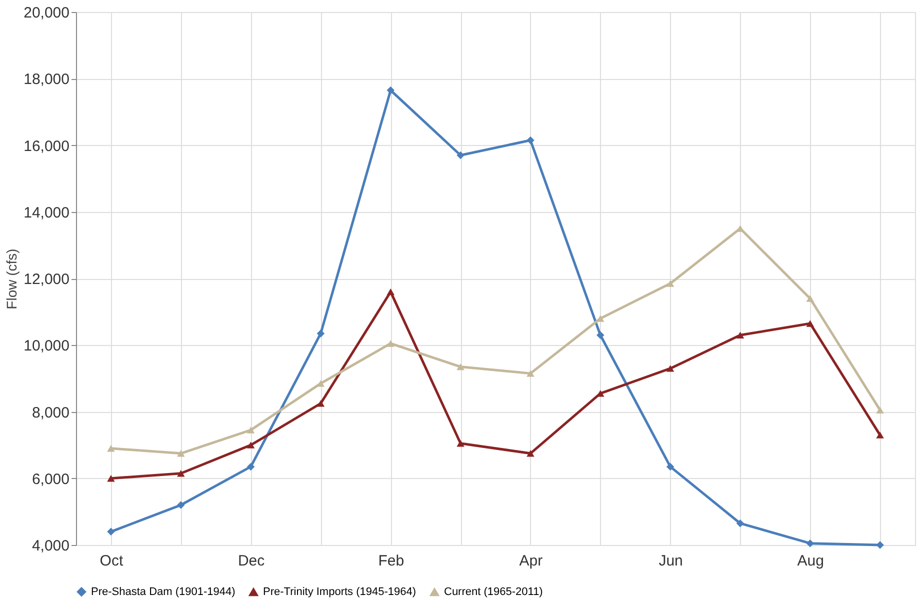 The image size is (924, 608). Describe the element at coordinates (51, 413) in the screenshot. I see `y-tick-label: 8,000` at that location.